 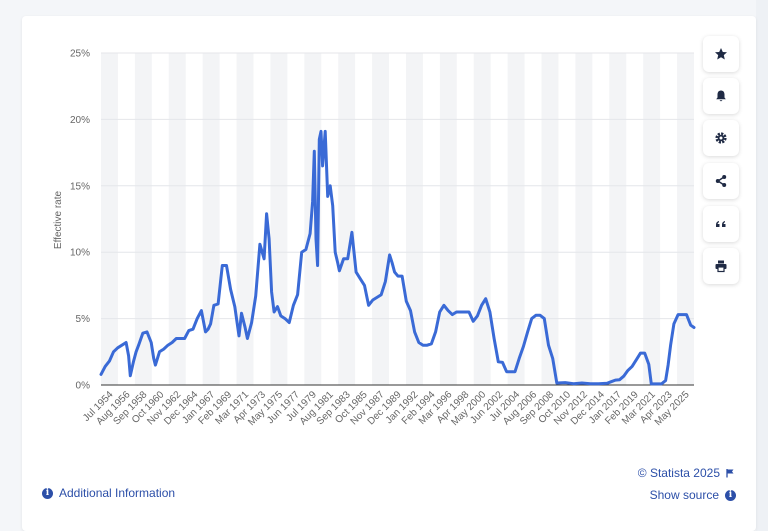 I want to click on show-source-link: Show source i, so click(x=693, y=495).